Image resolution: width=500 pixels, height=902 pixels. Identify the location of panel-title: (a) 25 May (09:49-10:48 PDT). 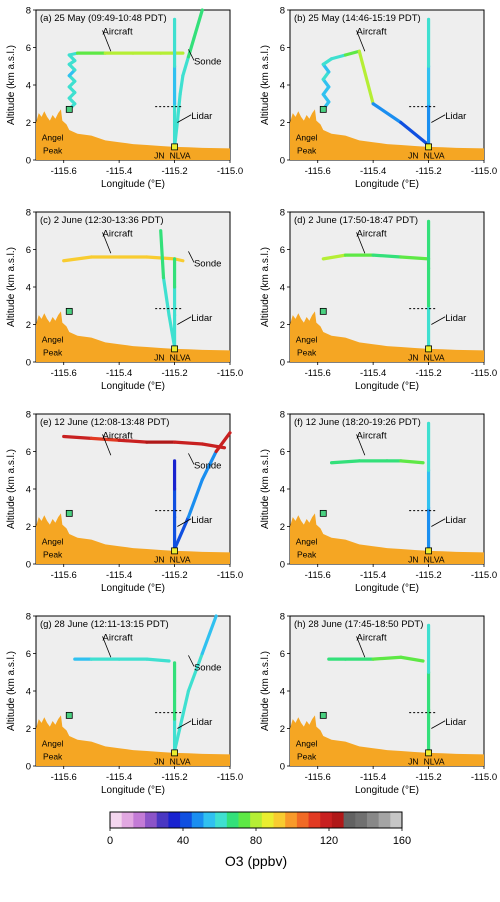
(103, 18).